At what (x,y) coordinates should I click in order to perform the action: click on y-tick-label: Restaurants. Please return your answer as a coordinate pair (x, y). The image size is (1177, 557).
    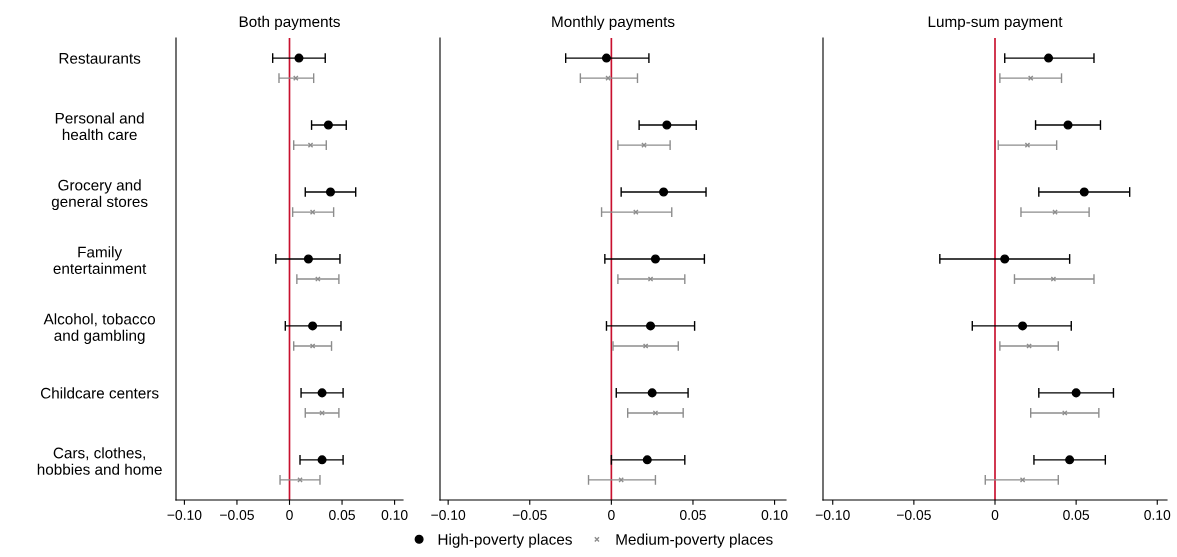
    Looking at the image, I should click on (100, 58).